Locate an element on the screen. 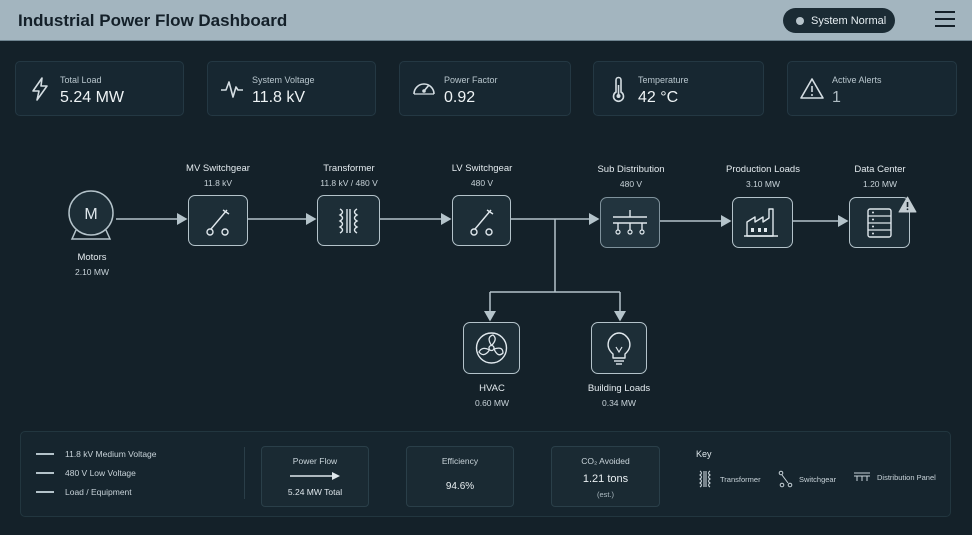 The width and height of the screenshot is (972, 535). lightbulb-icon is located at coordinates (619, 348).